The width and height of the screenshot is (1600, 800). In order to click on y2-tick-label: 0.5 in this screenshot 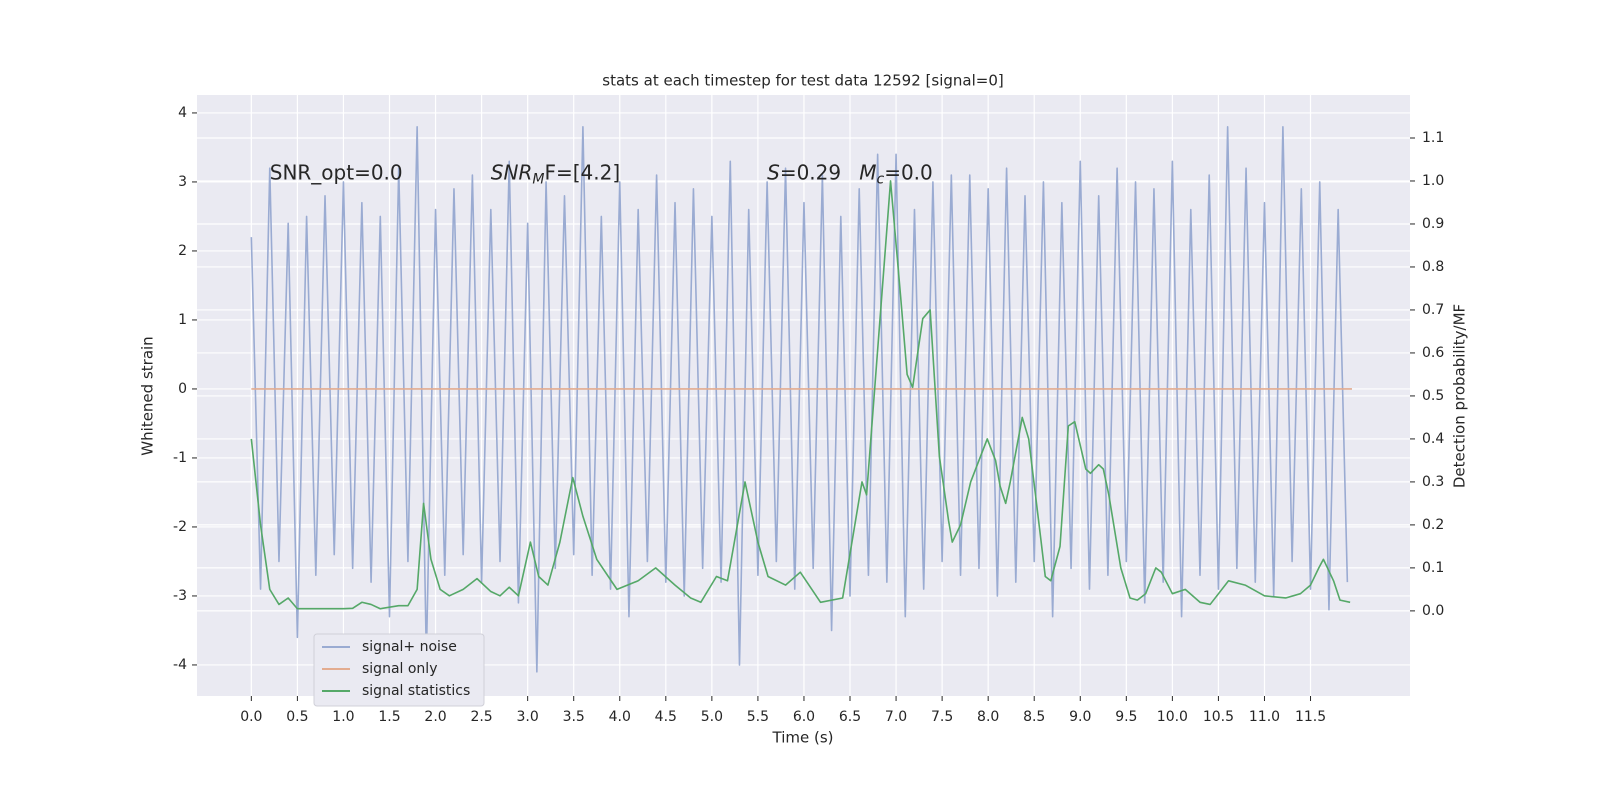, I will do `click(1433, 396)`.